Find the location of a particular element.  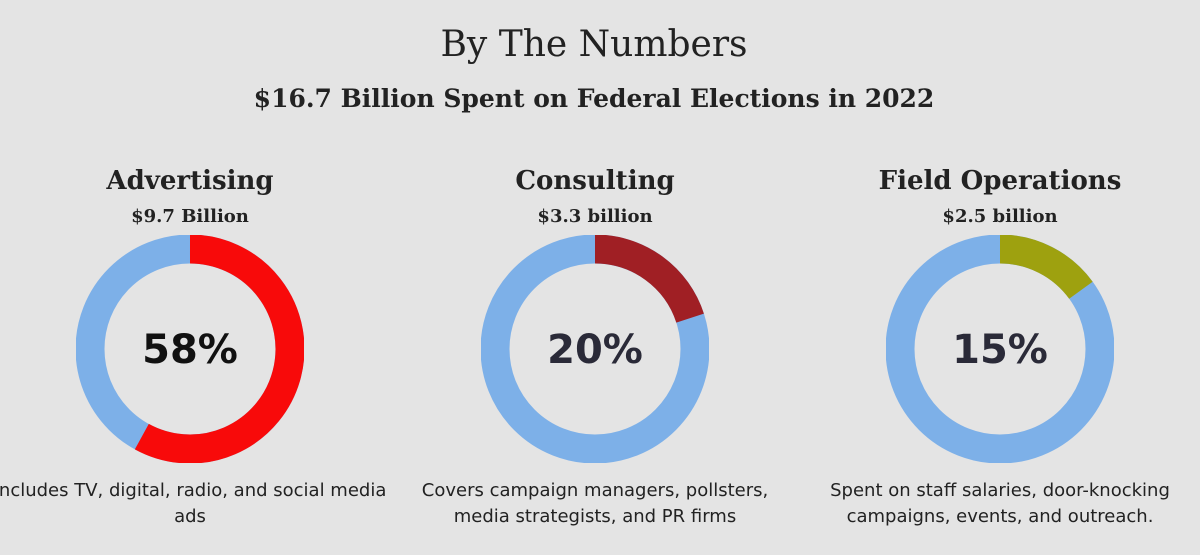

panel-title: Field Operations is located at coordinates (1000, 181).